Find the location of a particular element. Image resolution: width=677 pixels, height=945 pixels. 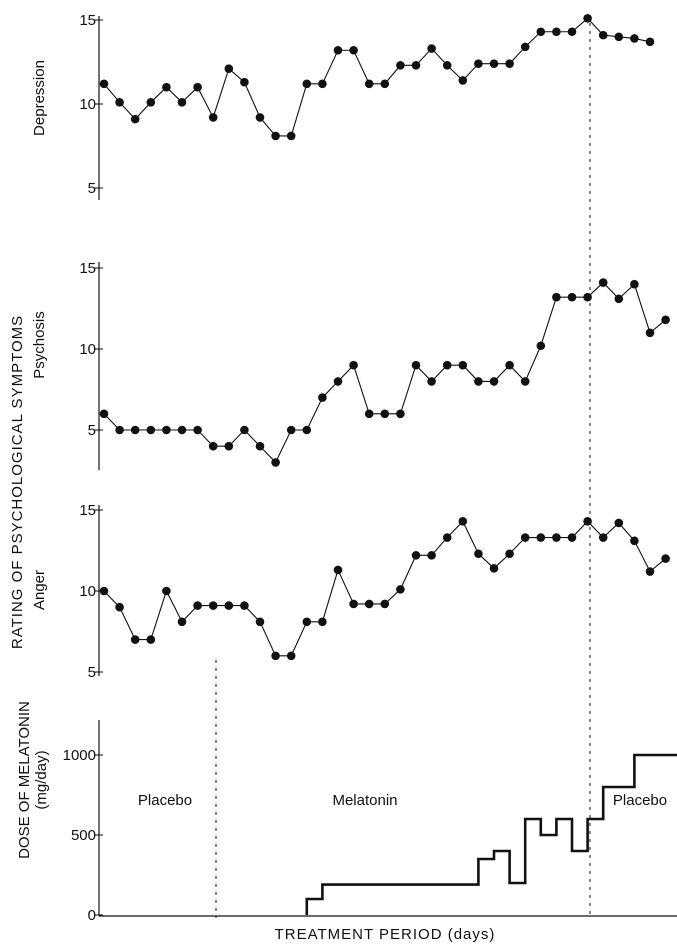

shared-y-label: RATING OF PSYCHOLOGICAL SYMPTOMS is located at coordinates (17, 482).